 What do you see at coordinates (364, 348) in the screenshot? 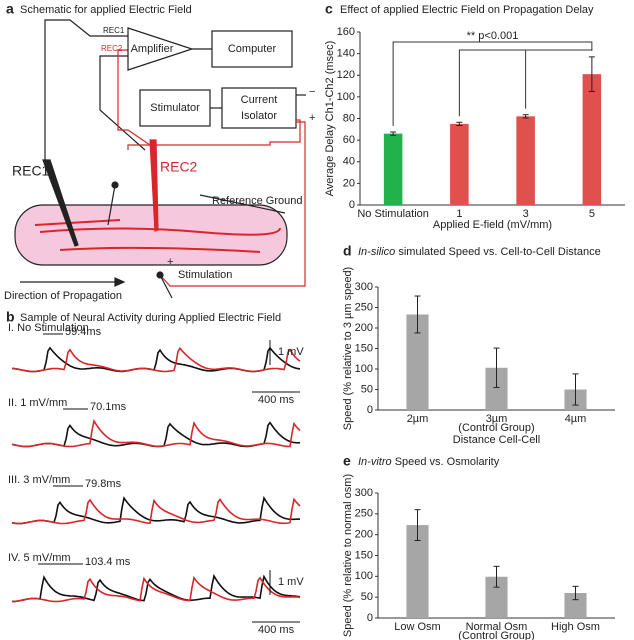
I see `y-tick-label: 150` at bounding box center [364, 348].